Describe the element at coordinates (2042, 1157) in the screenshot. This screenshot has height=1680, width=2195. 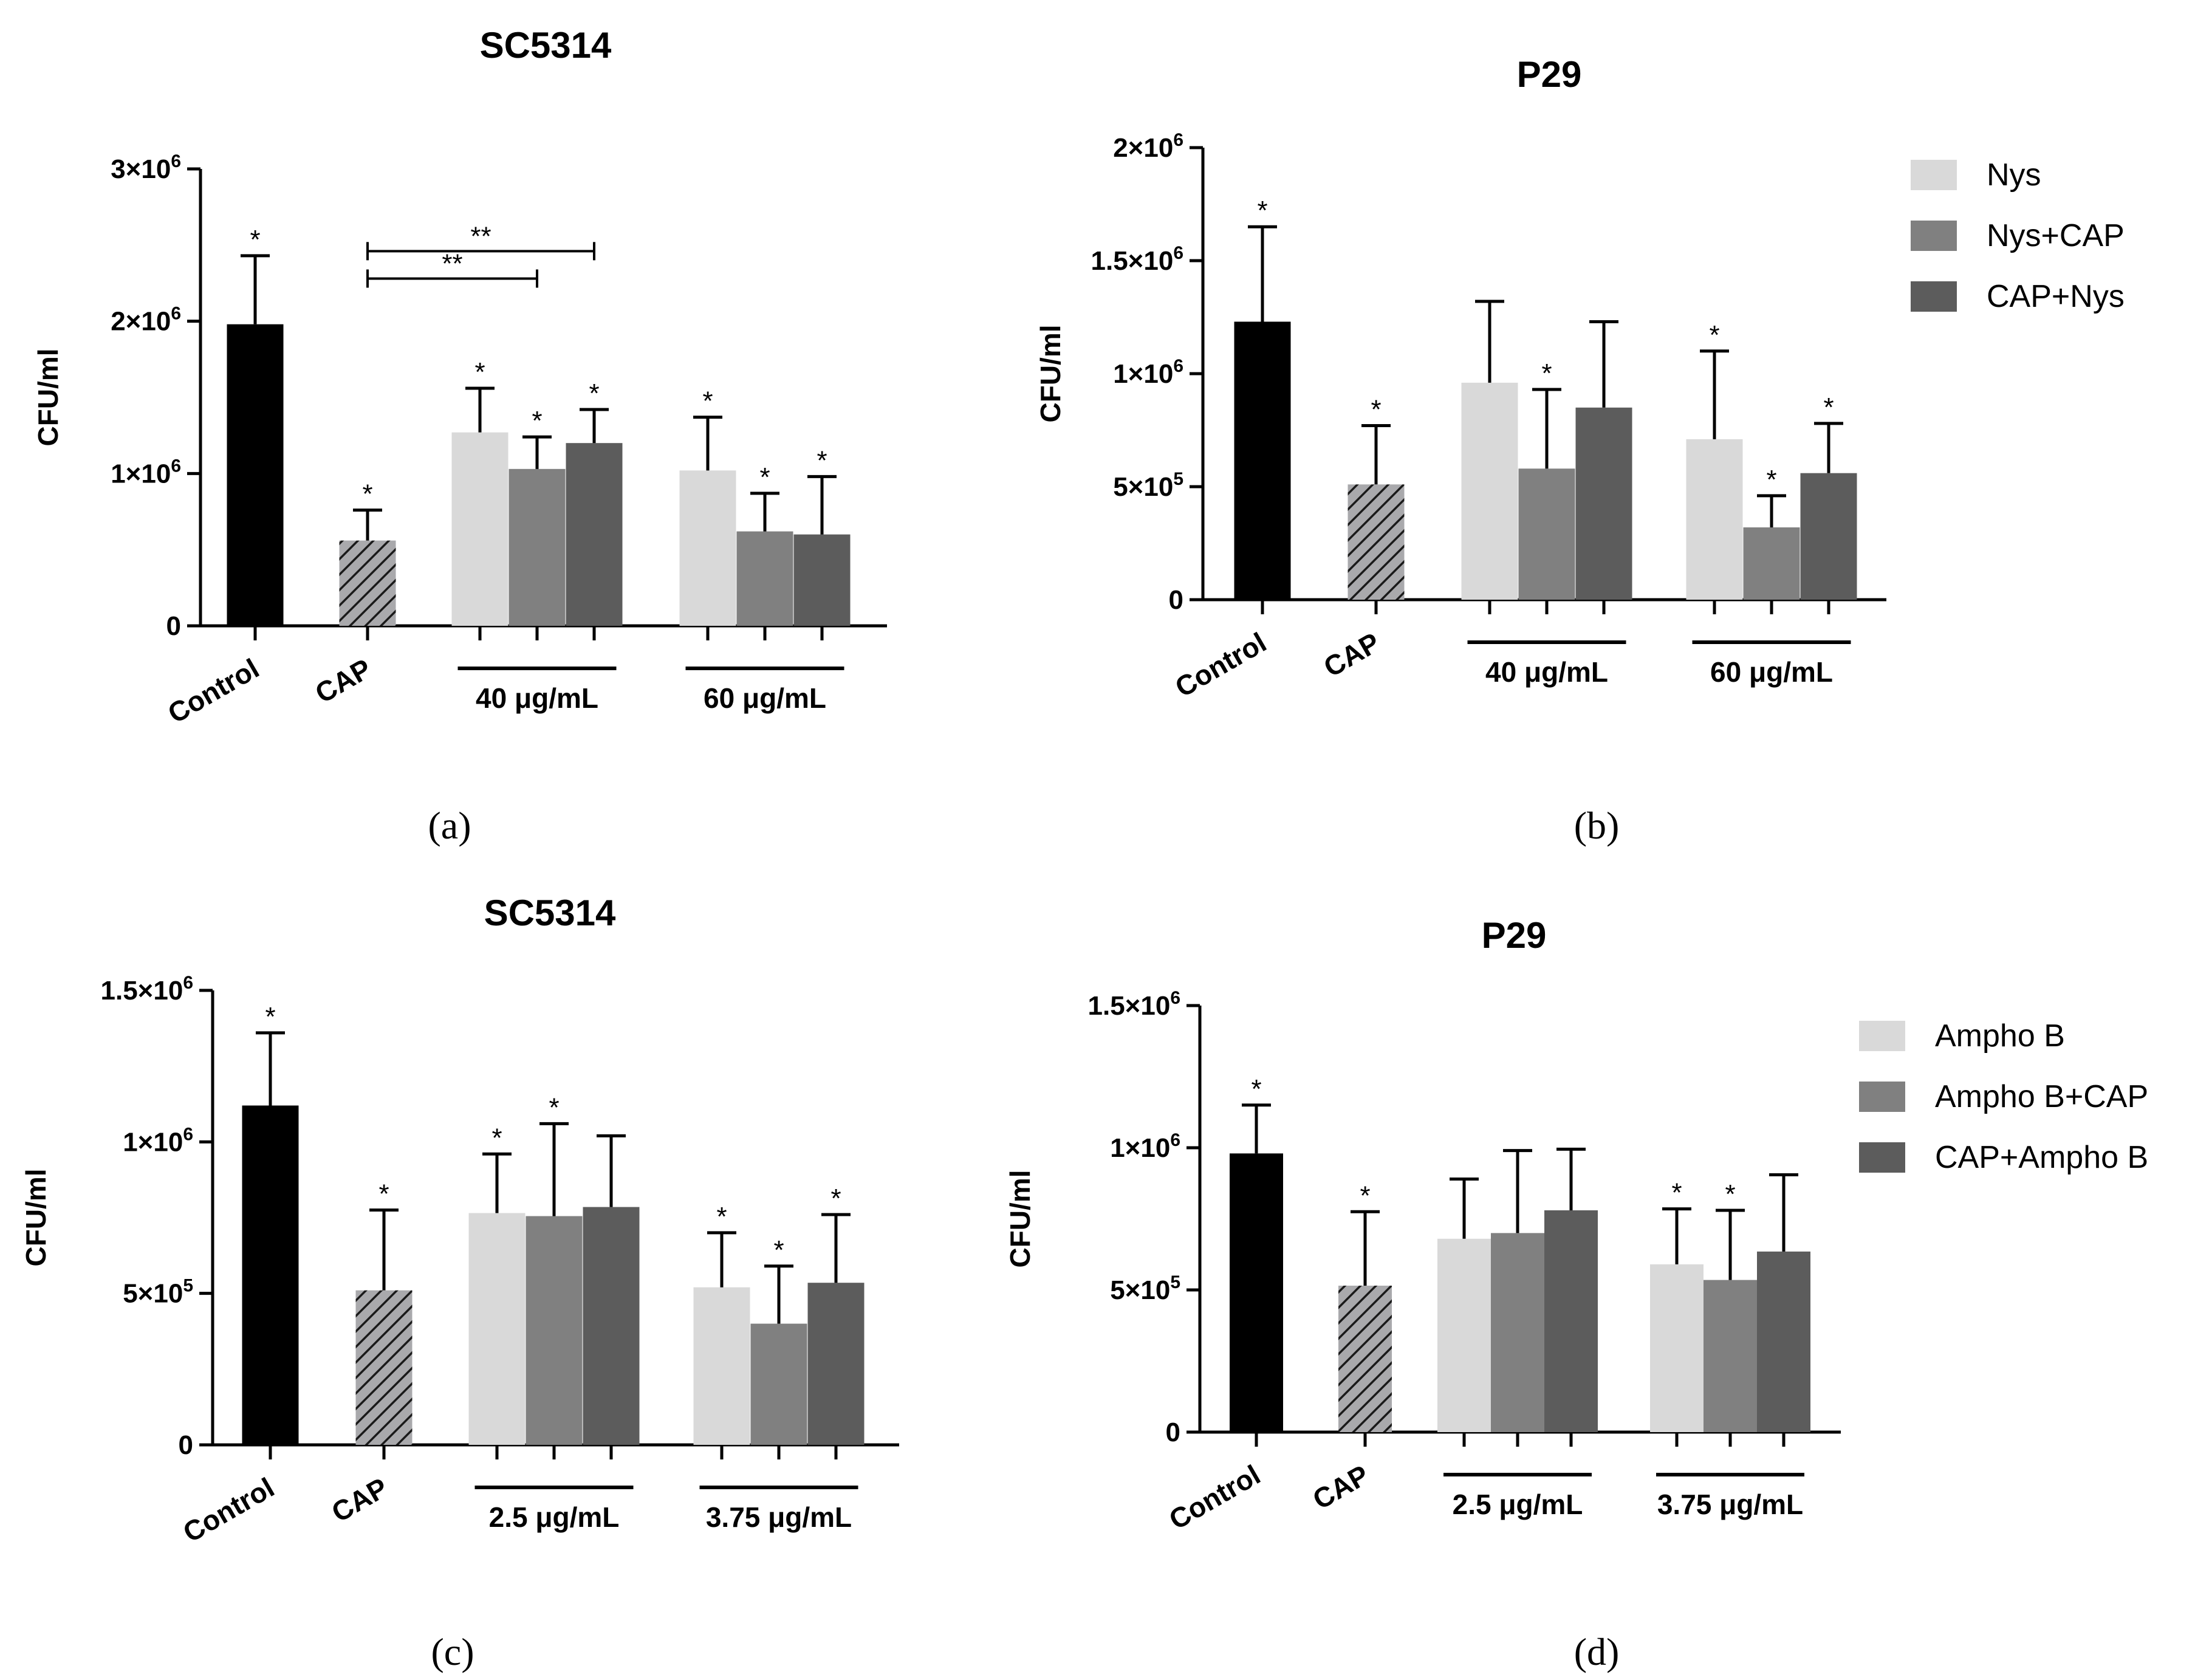
I see `legend-label: CAP+Ampho B` at that location.